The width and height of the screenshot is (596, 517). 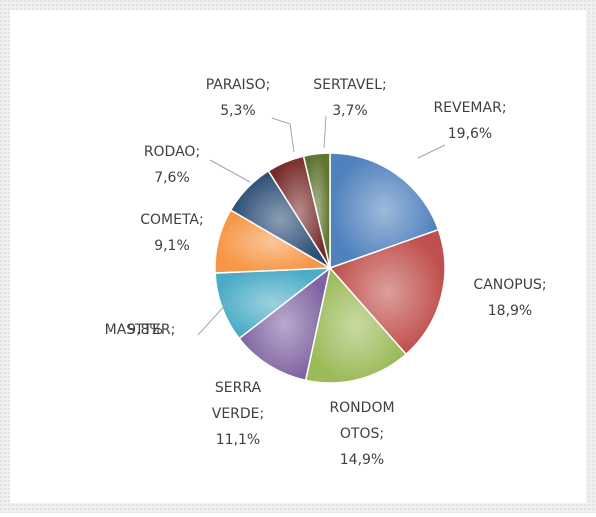 What do you see at coordinates (470, 134) in the screenshot?
I see `data-label-value: 19,6%` at bounding box center [470, 134].